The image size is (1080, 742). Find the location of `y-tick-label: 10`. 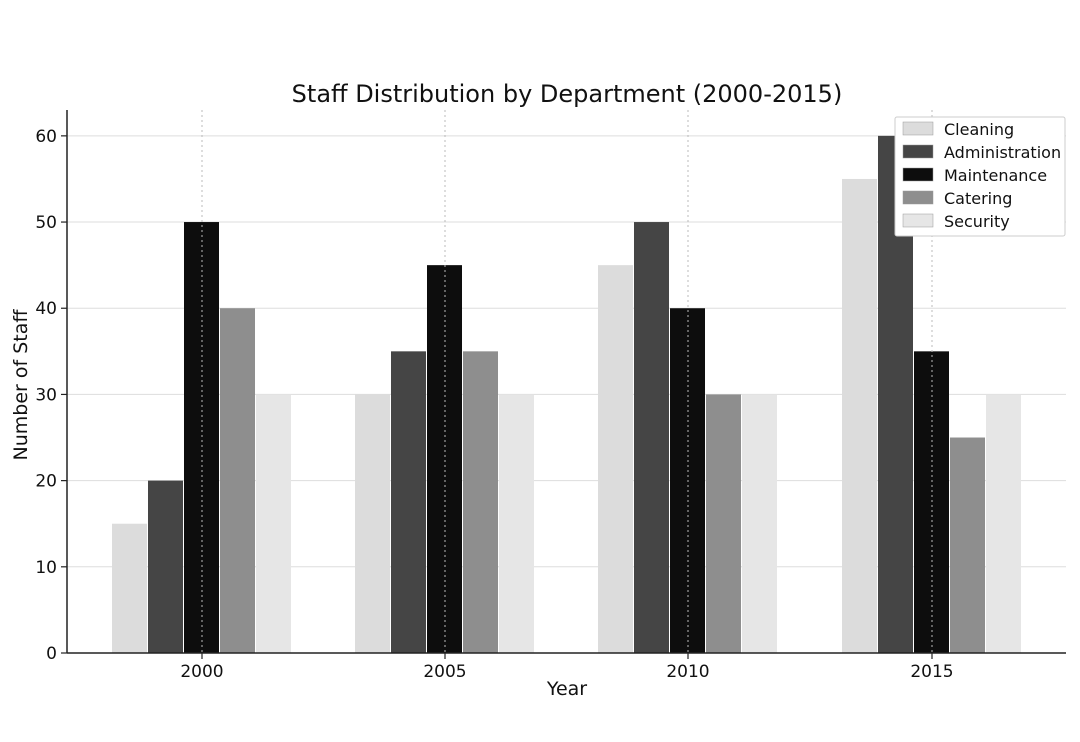

y-tick-label: 10 is located at coordinates (46, 568).